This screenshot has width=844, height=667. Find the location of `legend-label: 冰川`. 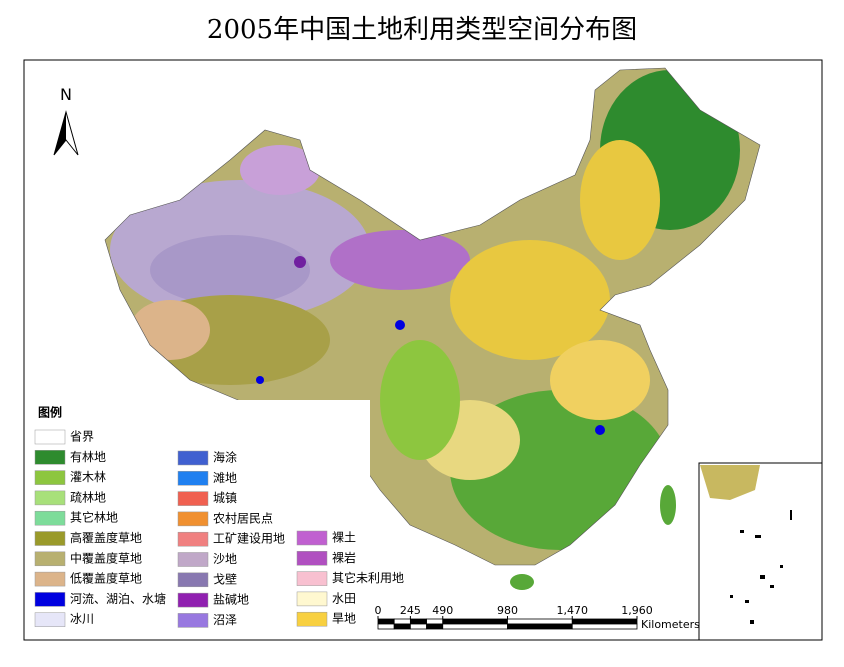

legend-label: 冰川 is located at coordinates (82, 619).